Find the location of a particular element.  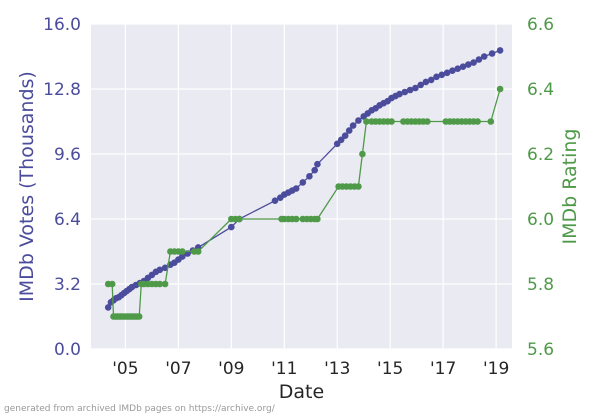

y-axis-right-label: IMDb Rating is located at coordinates (570, 187).